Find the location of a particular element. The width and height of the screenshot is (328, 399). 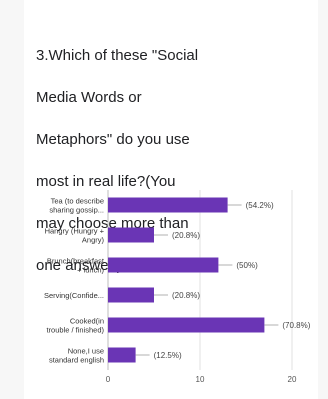

data-label: (54.2%) is located at coordinates (260, 205).